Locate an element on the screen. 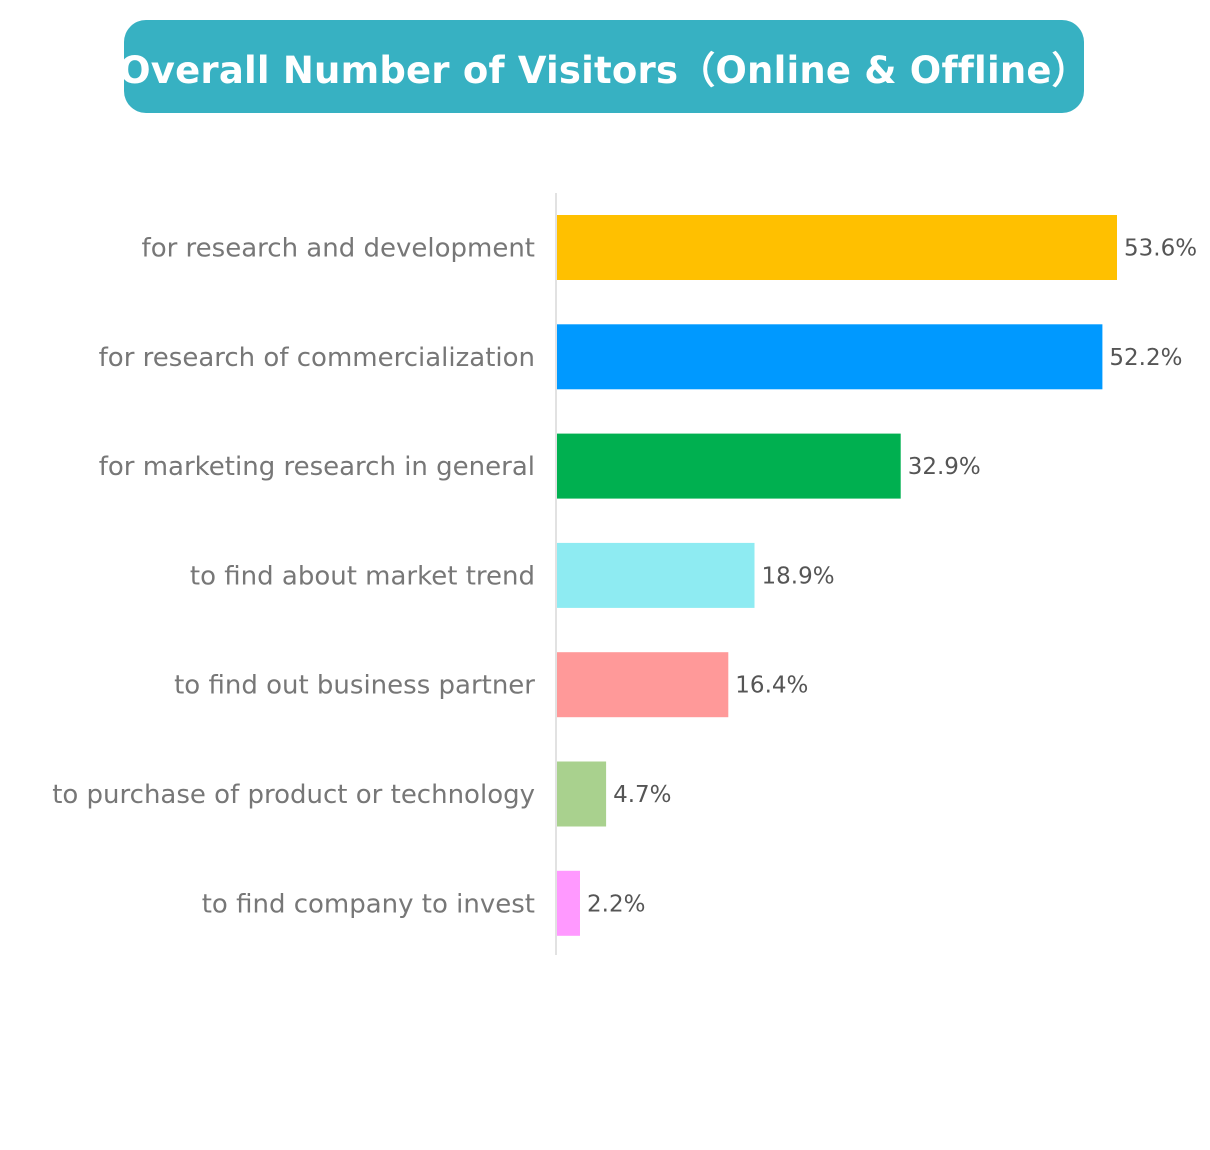  value-label-7: 2.2% is located at coordinates (616, 904).